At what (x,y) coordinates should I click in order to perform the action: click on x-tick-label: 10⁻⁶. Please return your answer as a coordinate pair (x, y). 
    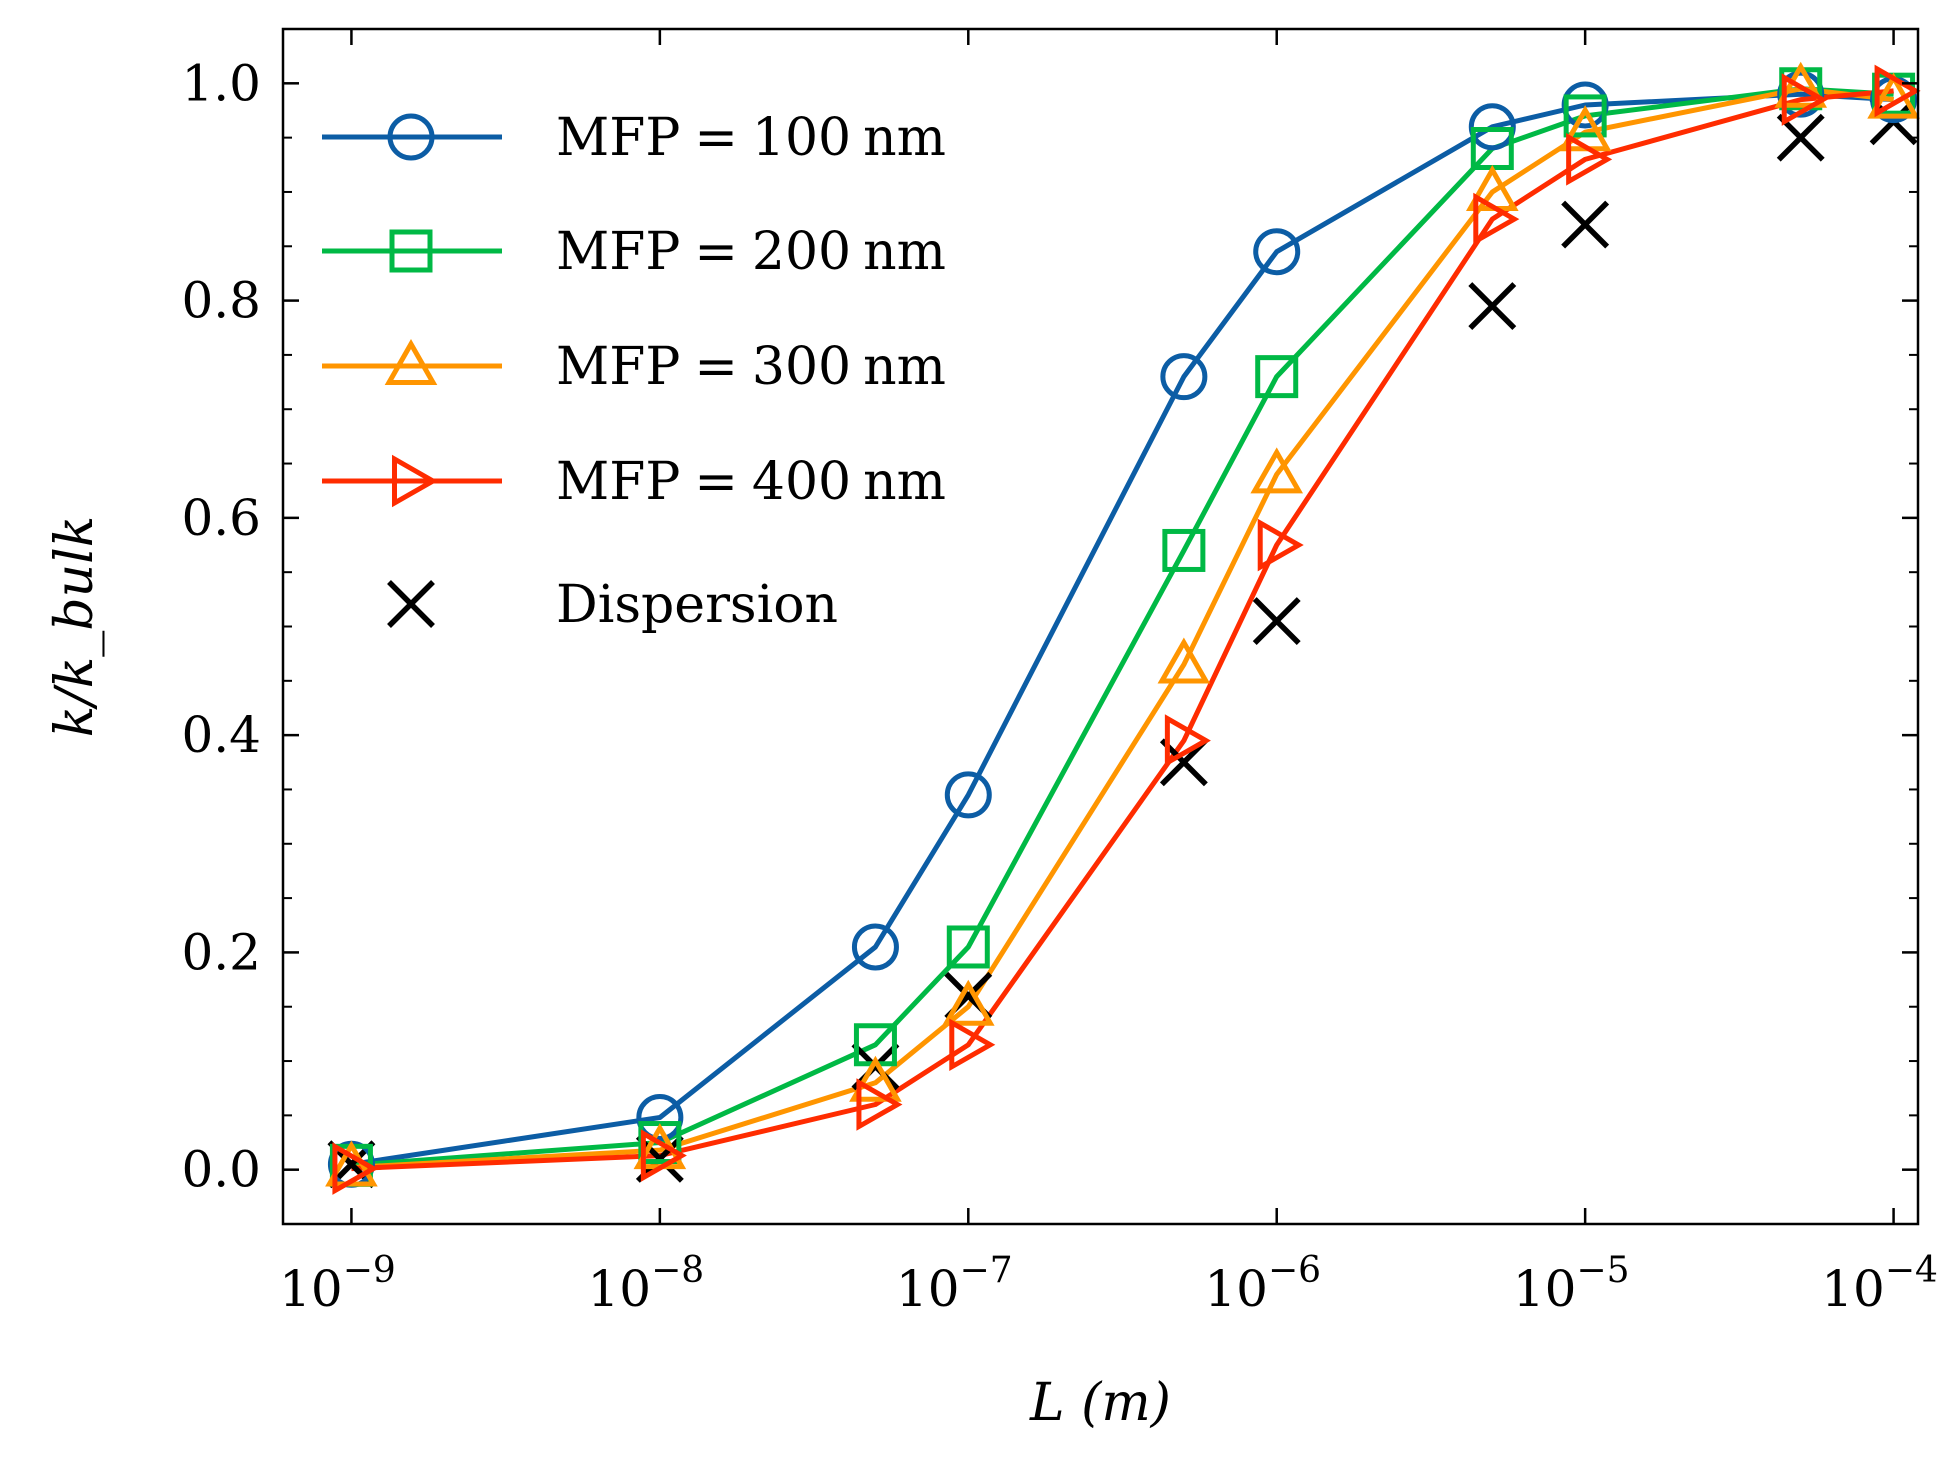
    Looking at the image, I should click on (1262, 1284).